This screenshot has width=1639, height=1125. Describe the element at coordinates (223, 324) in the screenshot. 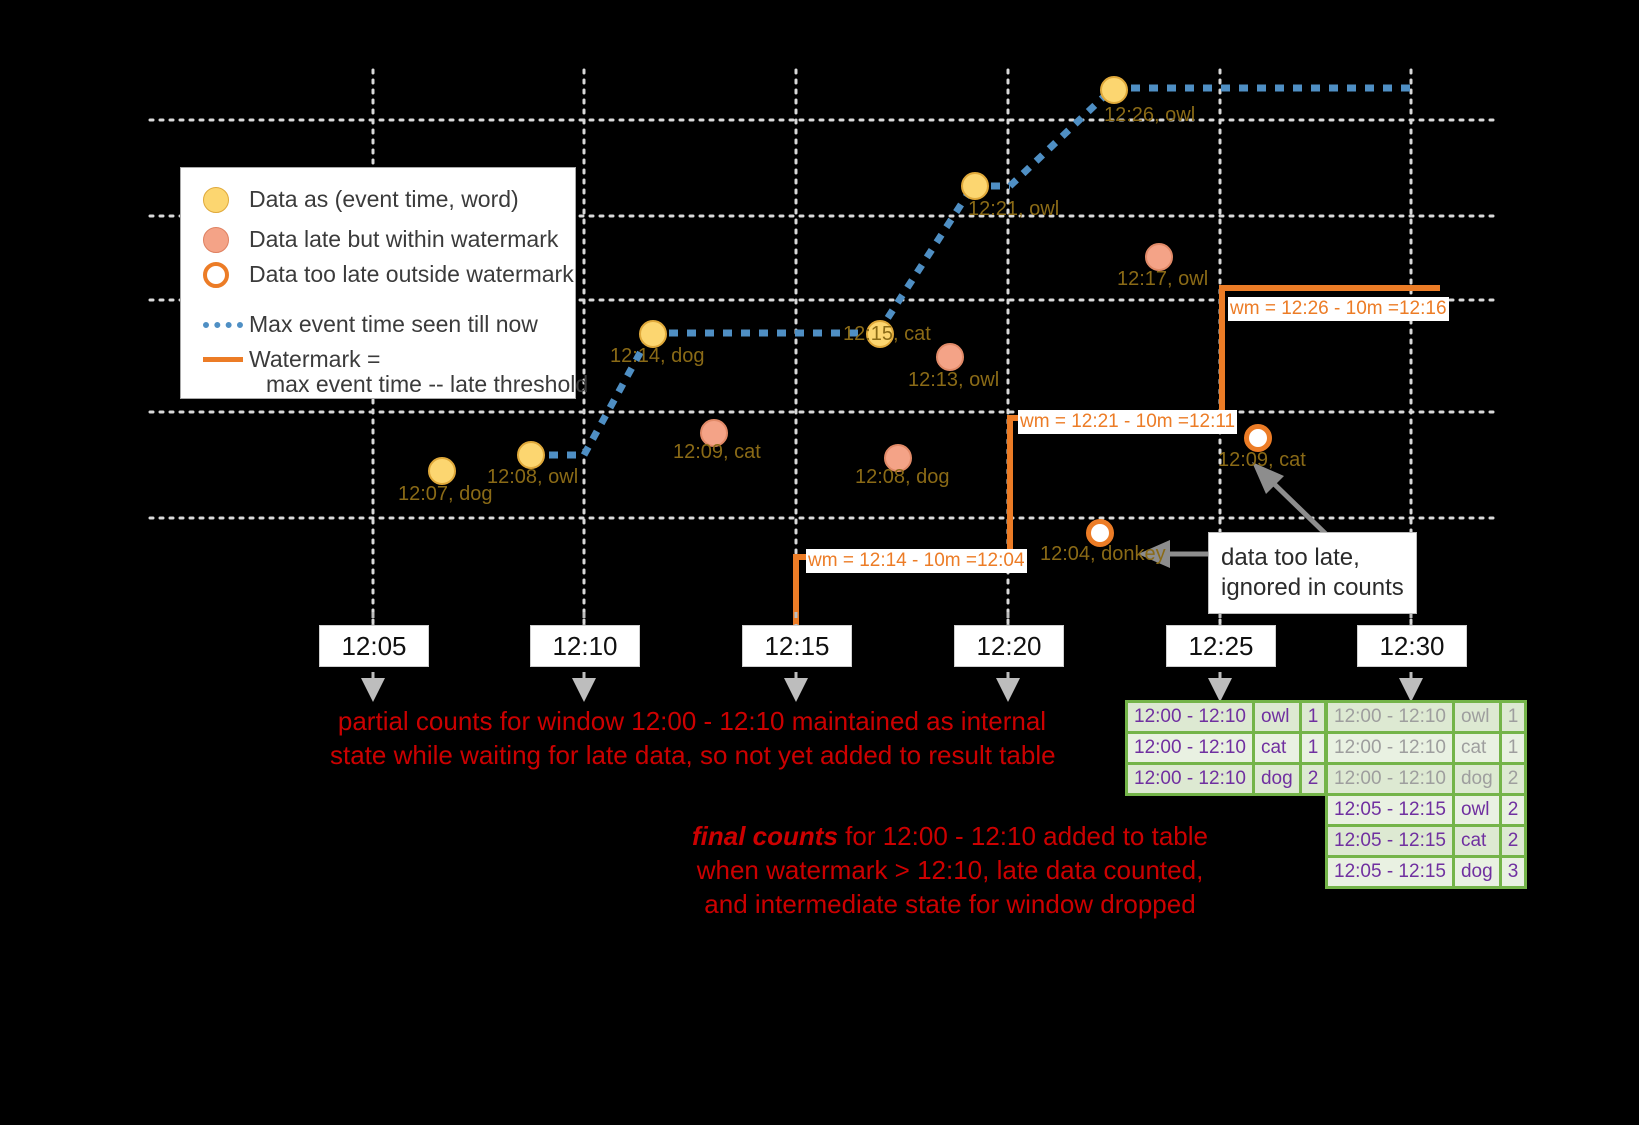

I see `blue-dotted-line-icon` at that location.